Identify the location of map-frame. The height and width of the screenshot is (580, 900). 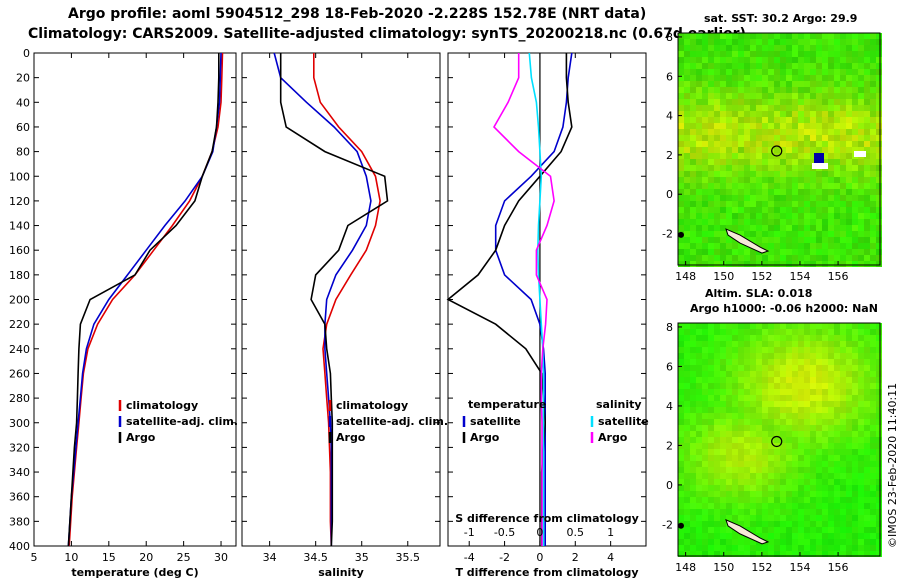
(779, 439).